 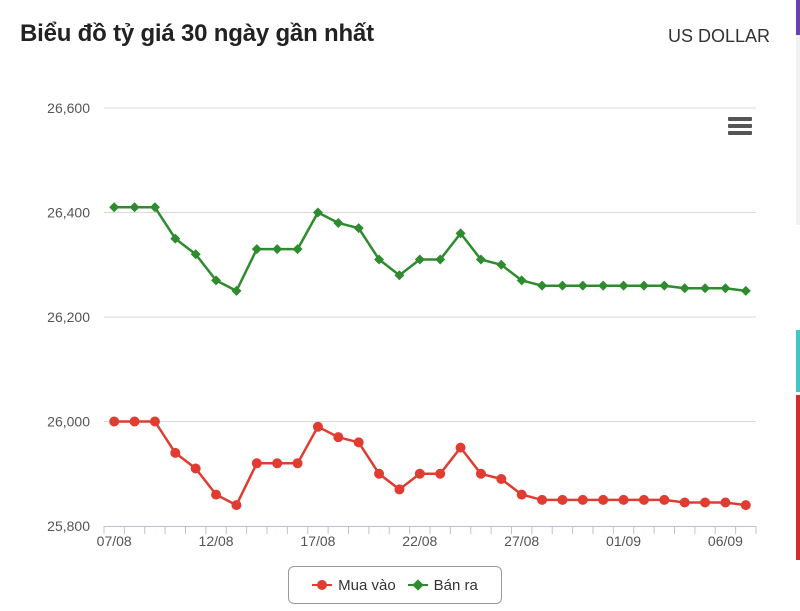 I want to click on legend-item-sell: Bán ra, so click(x=442, y=585).